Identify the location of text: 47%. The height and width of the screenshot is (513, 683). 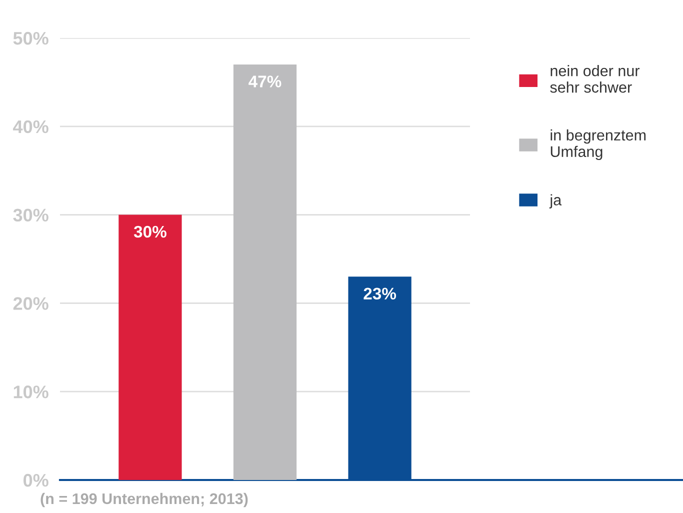
(265, 82).